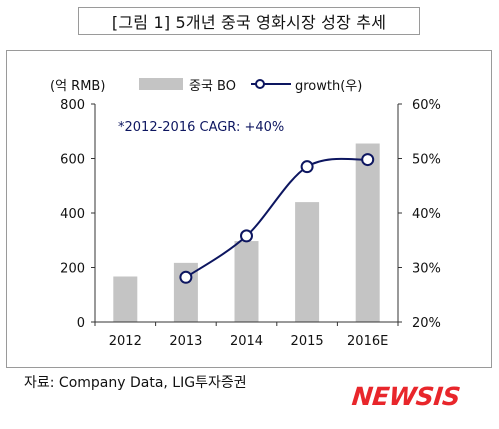 The width and height of the screenshot is (499, 429). What do you see at coordinates (77, 86) in the screenshot?
I see `y-axis-unit-label: (억 RMB)` at bounding box center [77, 86].